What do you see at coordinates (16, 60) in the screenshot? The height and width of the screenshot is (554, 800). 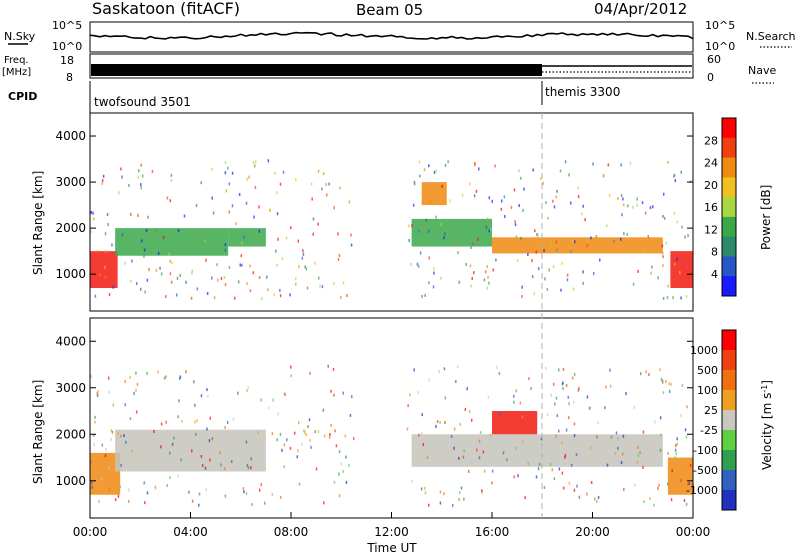 I see `freq-label: Freq.` at bounding box center [16, 60].